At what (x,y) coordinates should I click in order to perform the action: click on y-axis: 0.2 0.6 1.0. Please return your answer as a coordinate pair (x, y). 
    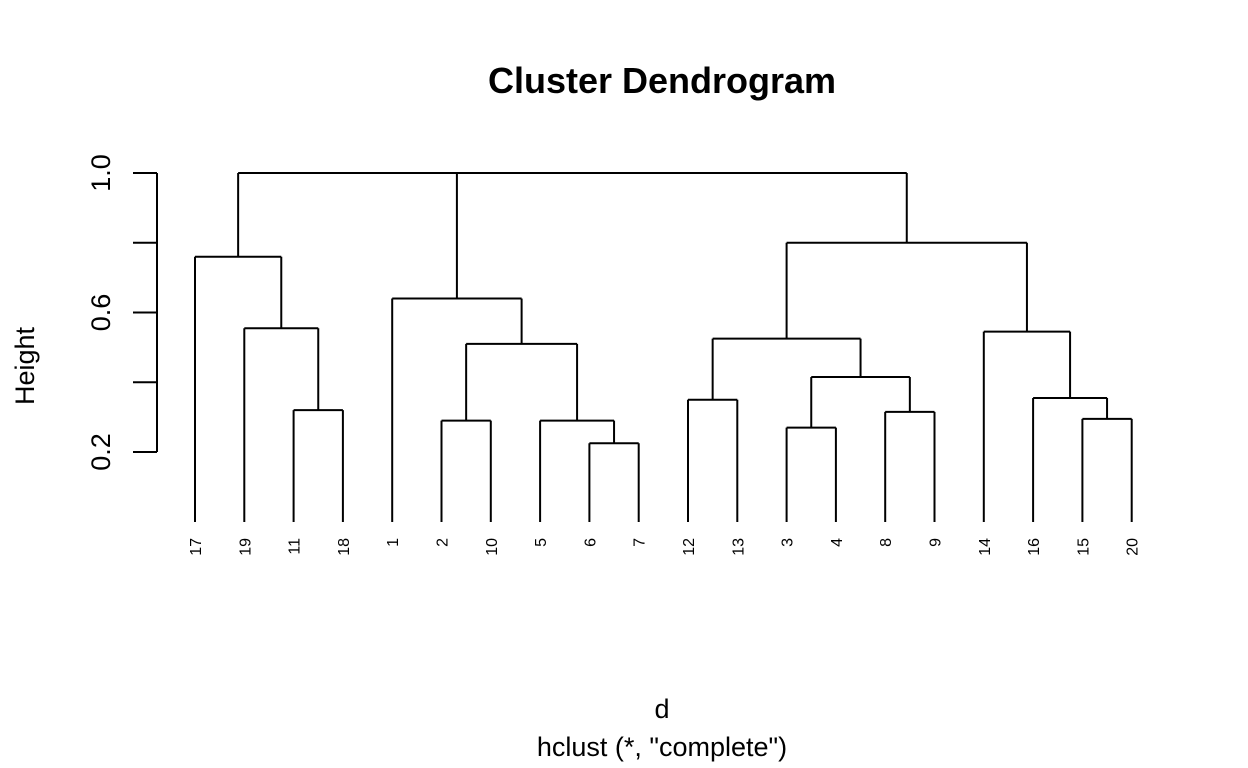
    Looking at the image, I should click on (122, 312).